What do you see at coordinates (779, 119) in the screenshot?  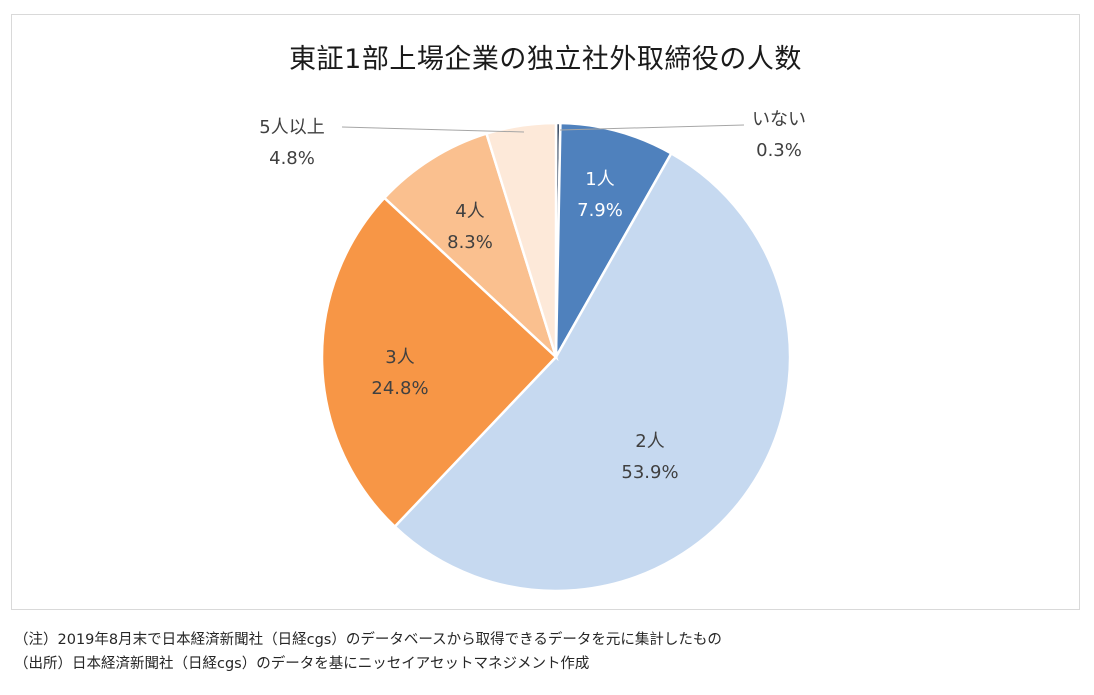 I see `slice-label-1: いない` at bounding box center [779, 119].